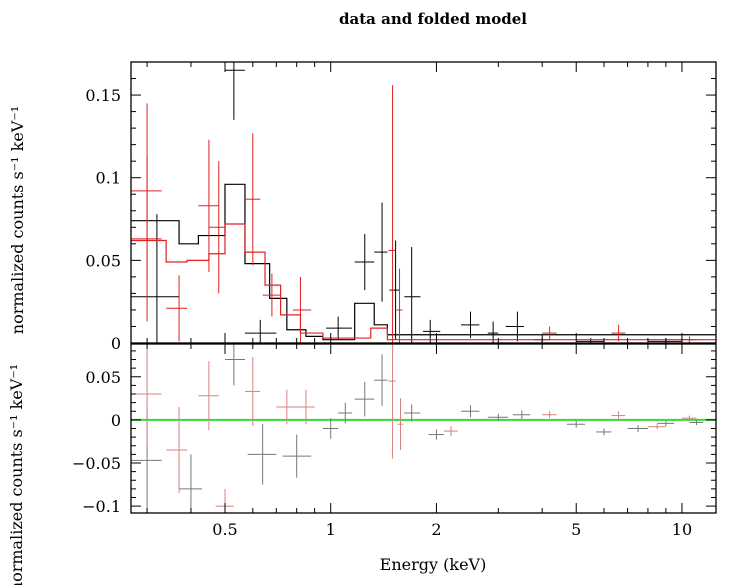  Describe the element at coordinates (108, 178) in the screenshot. I see `top-y-tick-label: 0.1` at that location.